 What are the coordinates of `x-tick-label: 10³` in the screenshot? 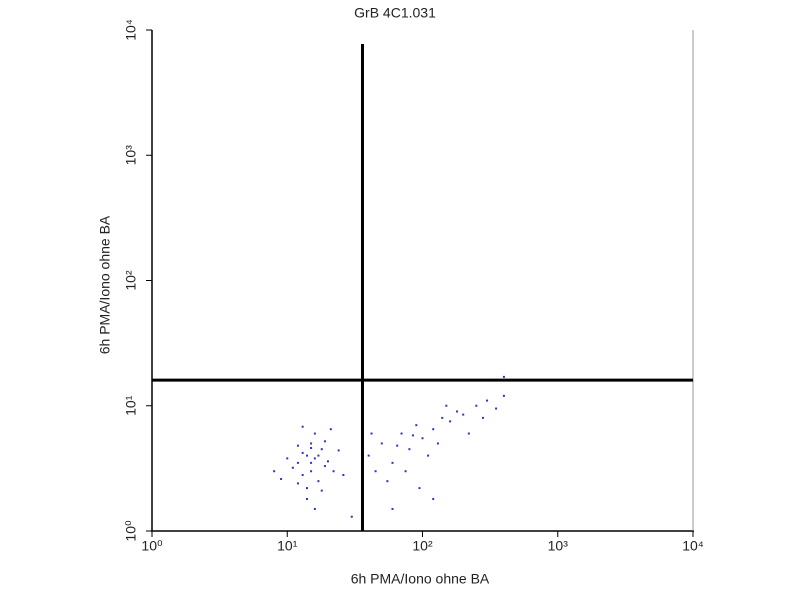 It's located at (558, 546).